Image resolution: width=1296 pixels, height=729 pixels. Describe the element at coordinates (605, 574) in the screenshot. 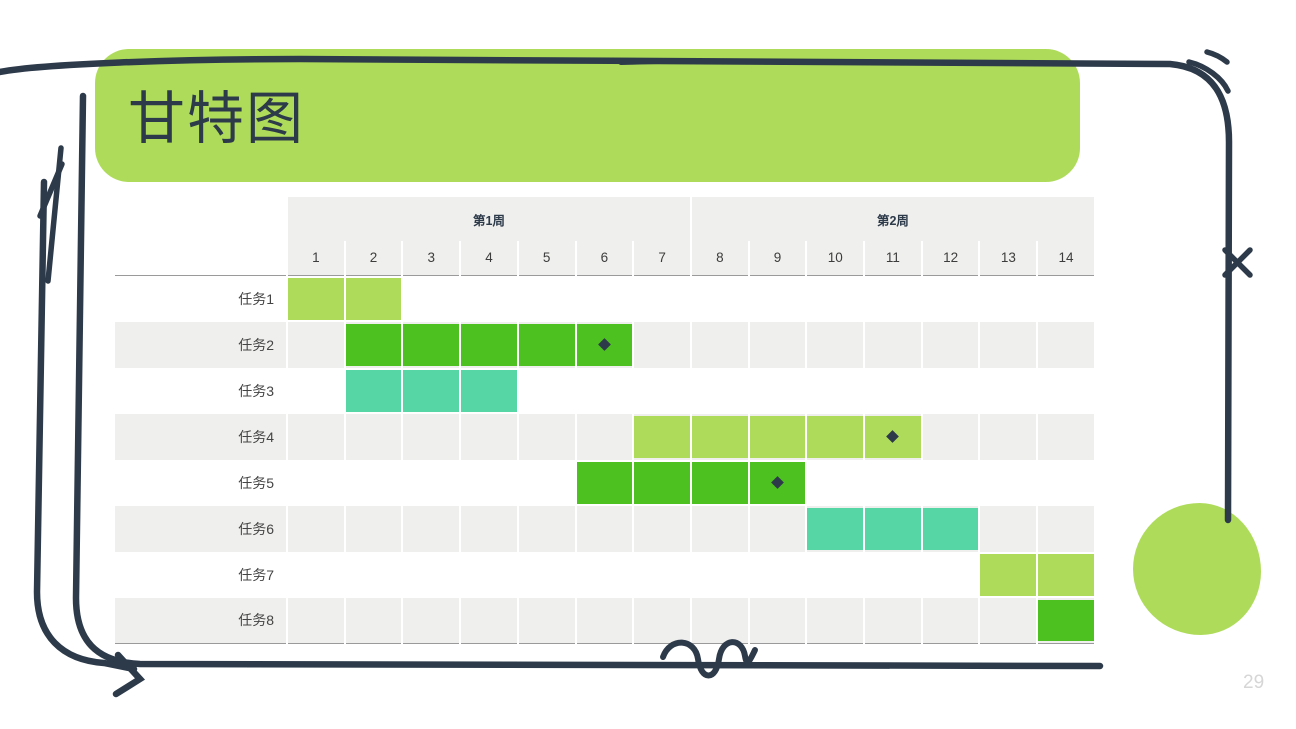

I see `gantt-task-row: 任务7` at that location.